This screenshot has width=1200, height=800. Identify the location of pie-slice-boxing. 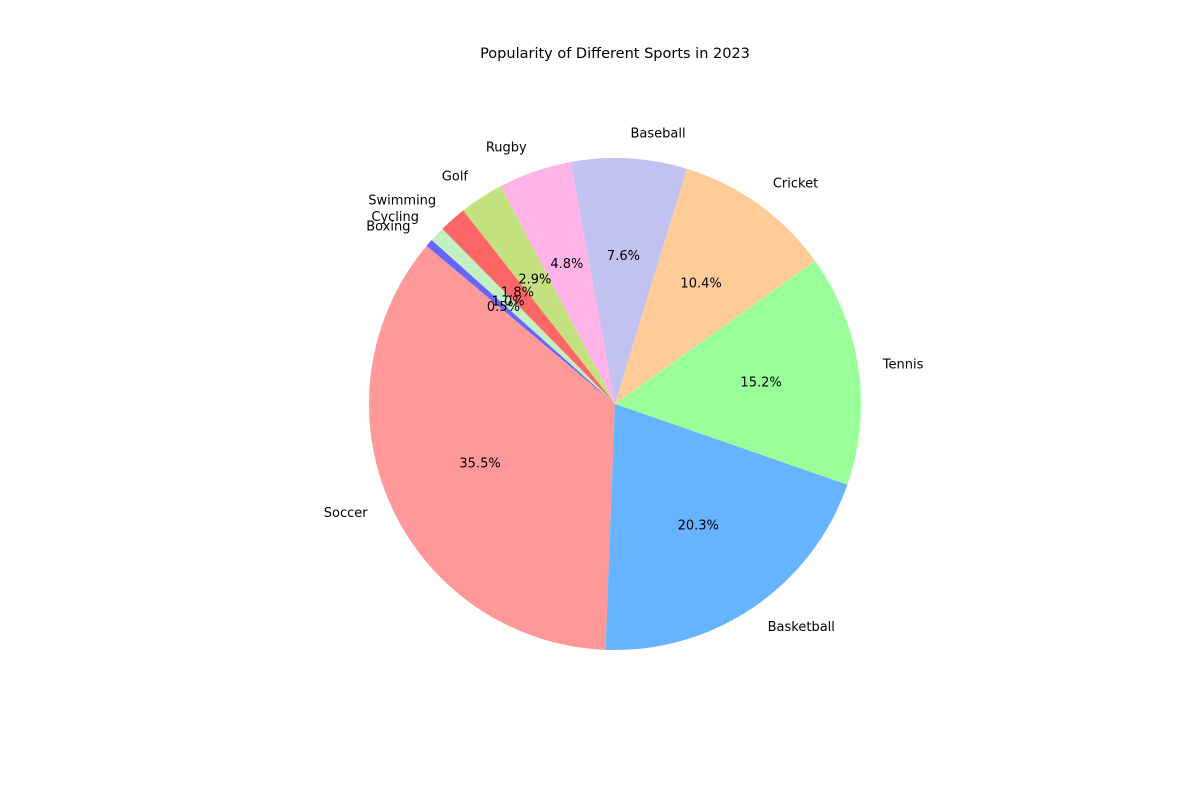
(520, 322).